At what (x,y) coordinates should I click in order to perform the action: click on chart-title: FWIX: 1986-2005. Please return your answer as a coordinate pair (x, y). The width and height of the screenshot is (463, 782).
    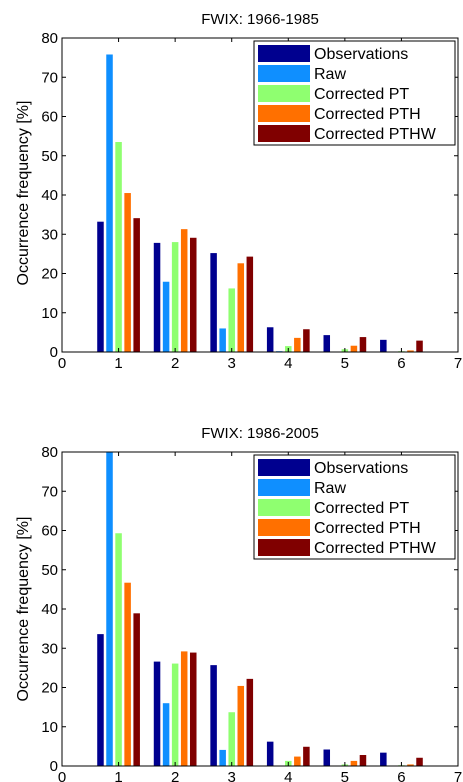
    Looking at the image, I should click on (260, 433).